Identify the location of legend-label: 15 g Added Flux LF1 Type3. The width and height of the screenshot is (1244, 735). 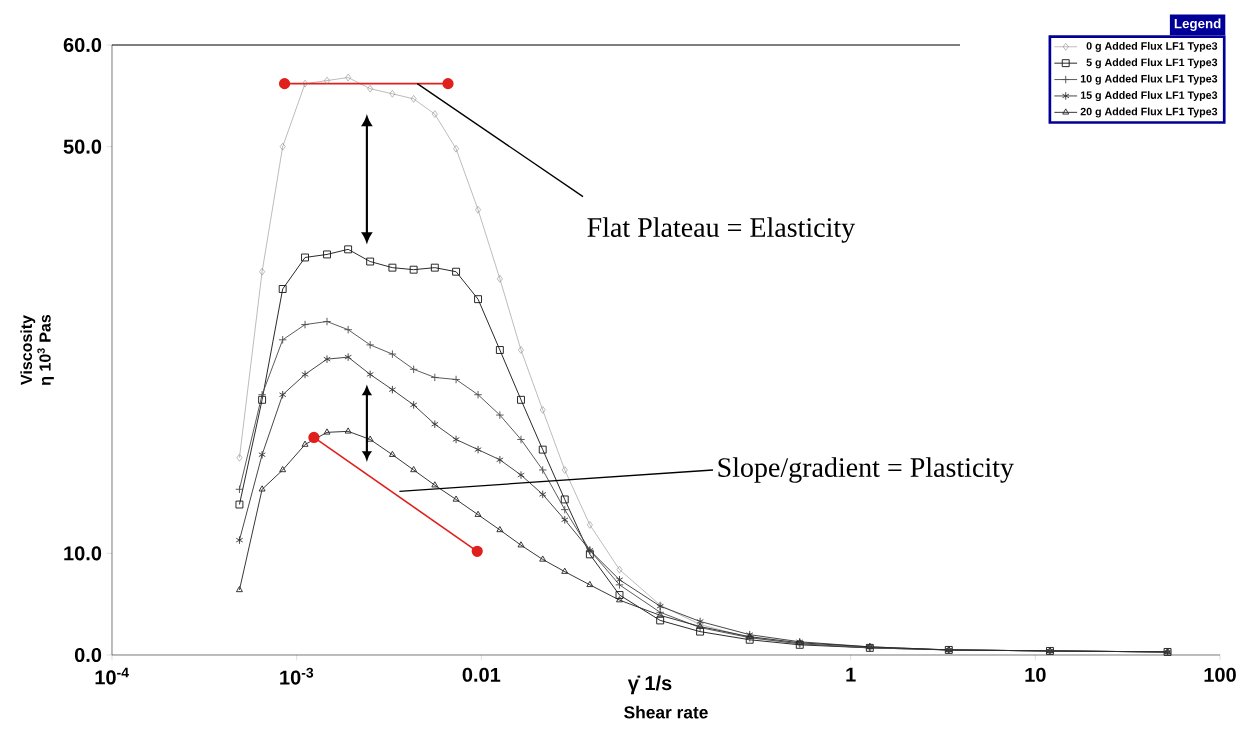
(1149, 96).